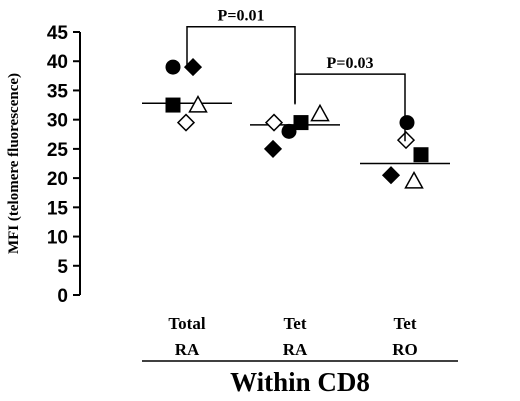 The width and height of the screenshot is (520, 401). I want to click on y-tick-label: 45, so click(58, 33).